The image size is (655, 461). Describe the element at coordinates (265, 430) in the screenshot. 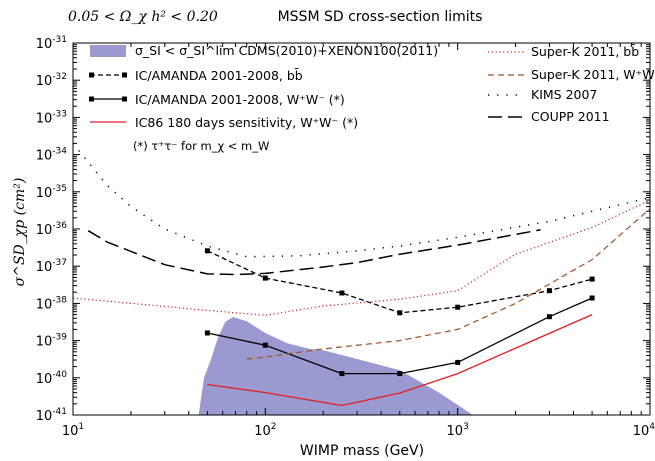

I see `tick-label: 10²` at that location.